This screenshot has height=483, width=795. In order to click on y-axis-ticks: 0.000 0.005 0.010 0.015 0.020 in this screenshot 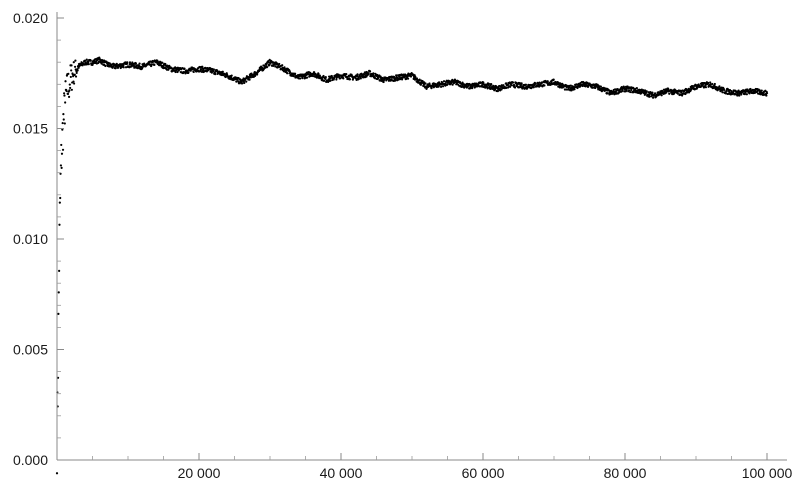, I will do `click(38, 239)`.